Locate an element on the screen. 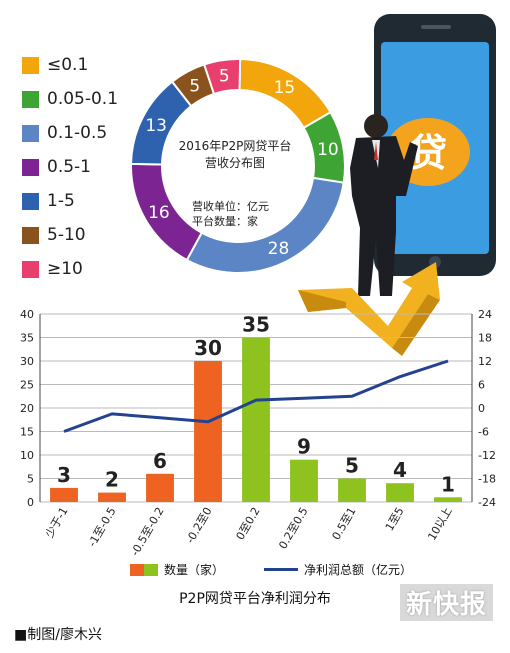 The image size is (510, 653). donut-slice-label: 28 is located at coordinates (279, 249).